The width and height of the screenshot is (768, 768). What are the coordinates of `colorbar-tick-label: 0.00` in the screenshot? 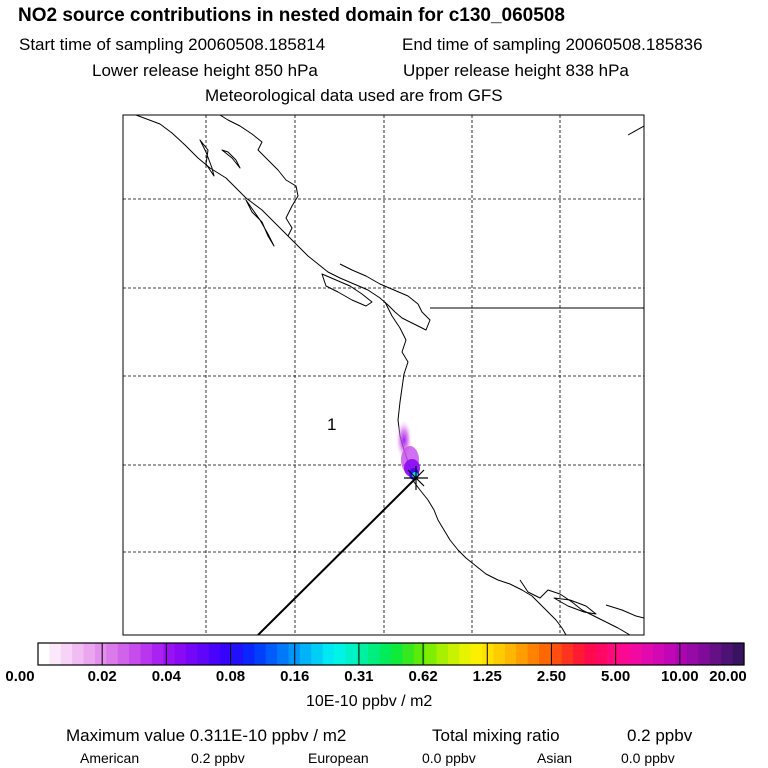 It's located at (20, 676).